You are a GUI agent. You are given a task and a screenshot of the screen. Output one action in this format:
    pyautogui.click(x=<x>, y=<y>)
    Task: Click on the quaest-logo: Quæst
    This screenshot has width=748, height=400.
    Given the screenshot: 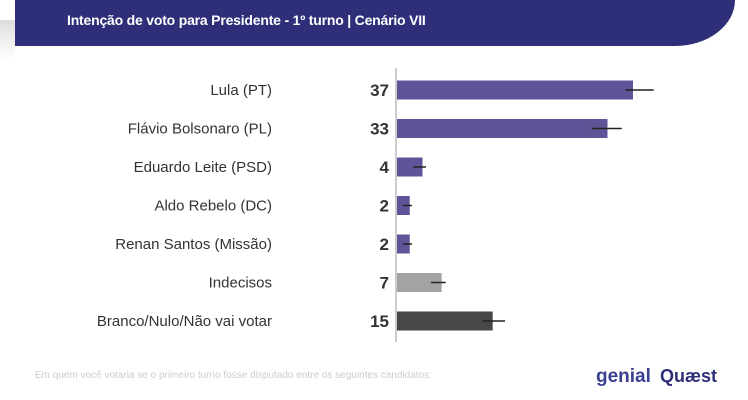 What is the action you would take?
    pyautogui.click(x=689, y=376)
    